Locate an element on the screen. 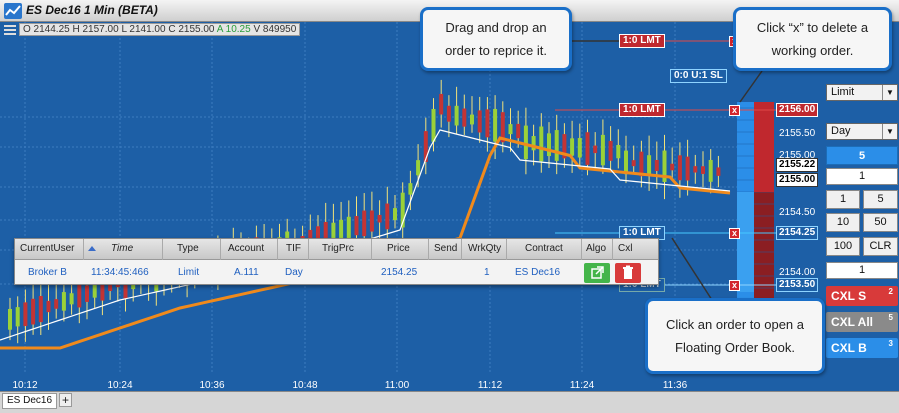 The image size is (899, 413). qty-50-button: 50 is located at coordinates (880, 222).